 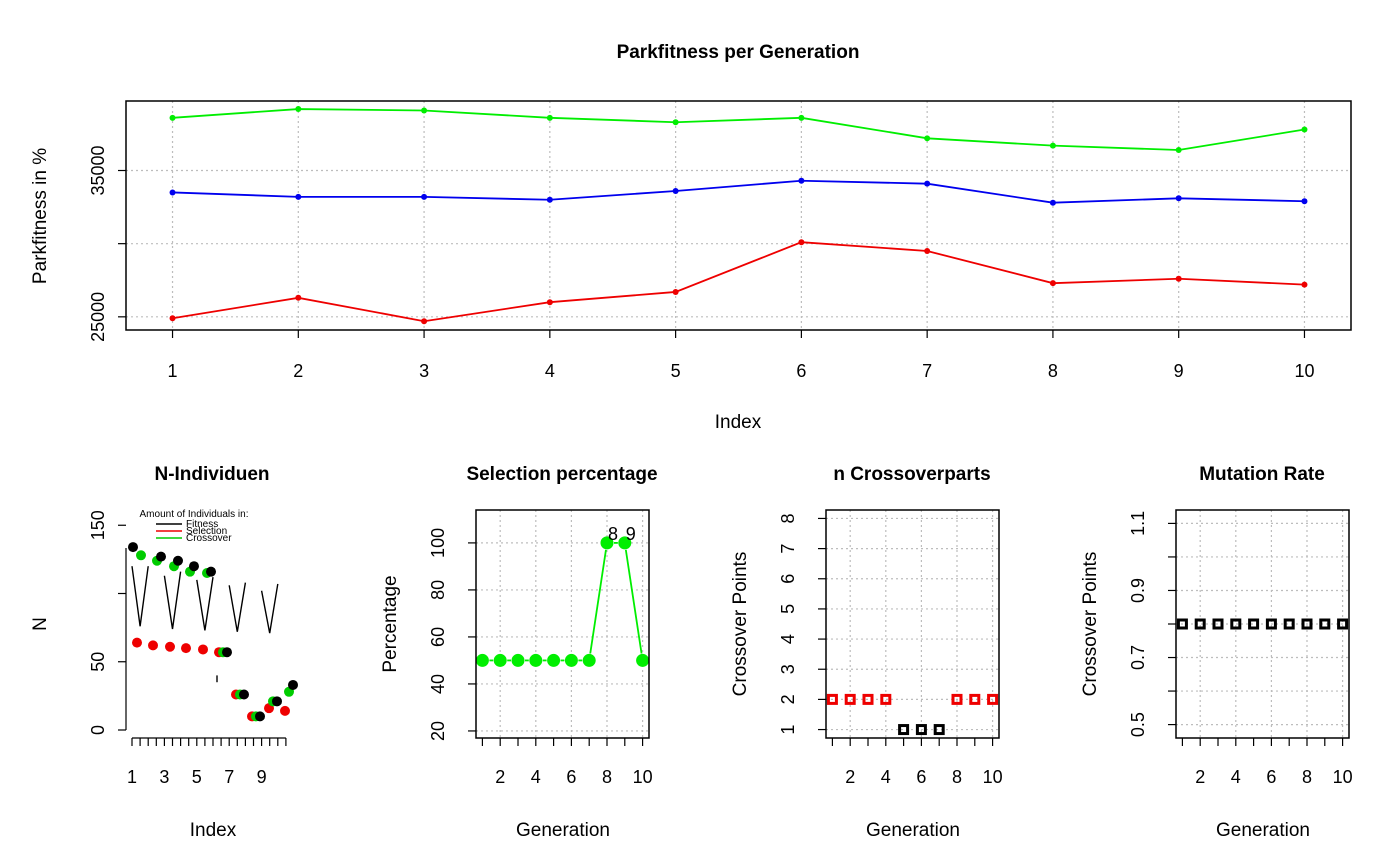 I want to click on plot-frame, so click(x=562, y=624).